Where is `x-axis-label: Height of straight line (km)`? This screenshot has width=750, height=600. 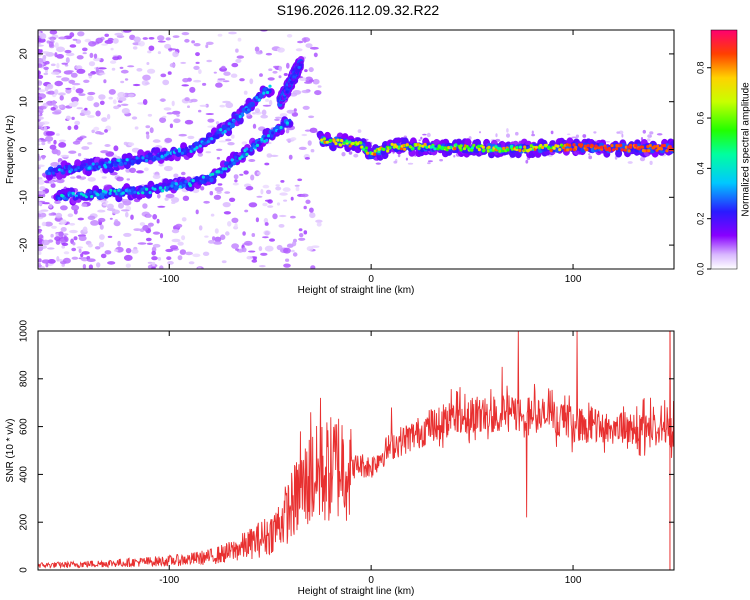
x-axis-label: Height of straight line (km) is located at coordinates (356, 591).